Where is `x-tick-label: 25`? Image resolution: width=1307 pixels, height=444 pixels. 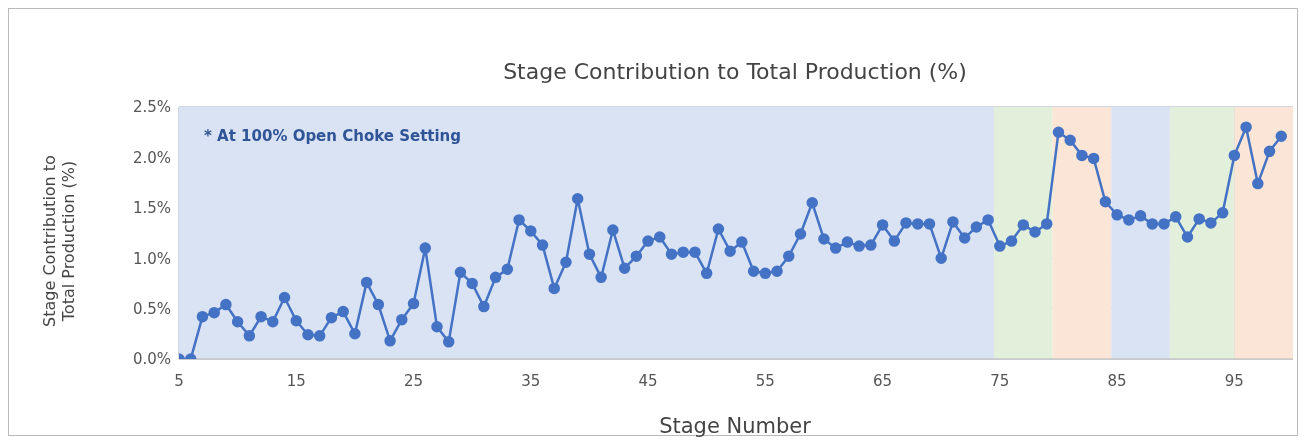
x-tick-label: 25 is located at coordinates (413, 380).